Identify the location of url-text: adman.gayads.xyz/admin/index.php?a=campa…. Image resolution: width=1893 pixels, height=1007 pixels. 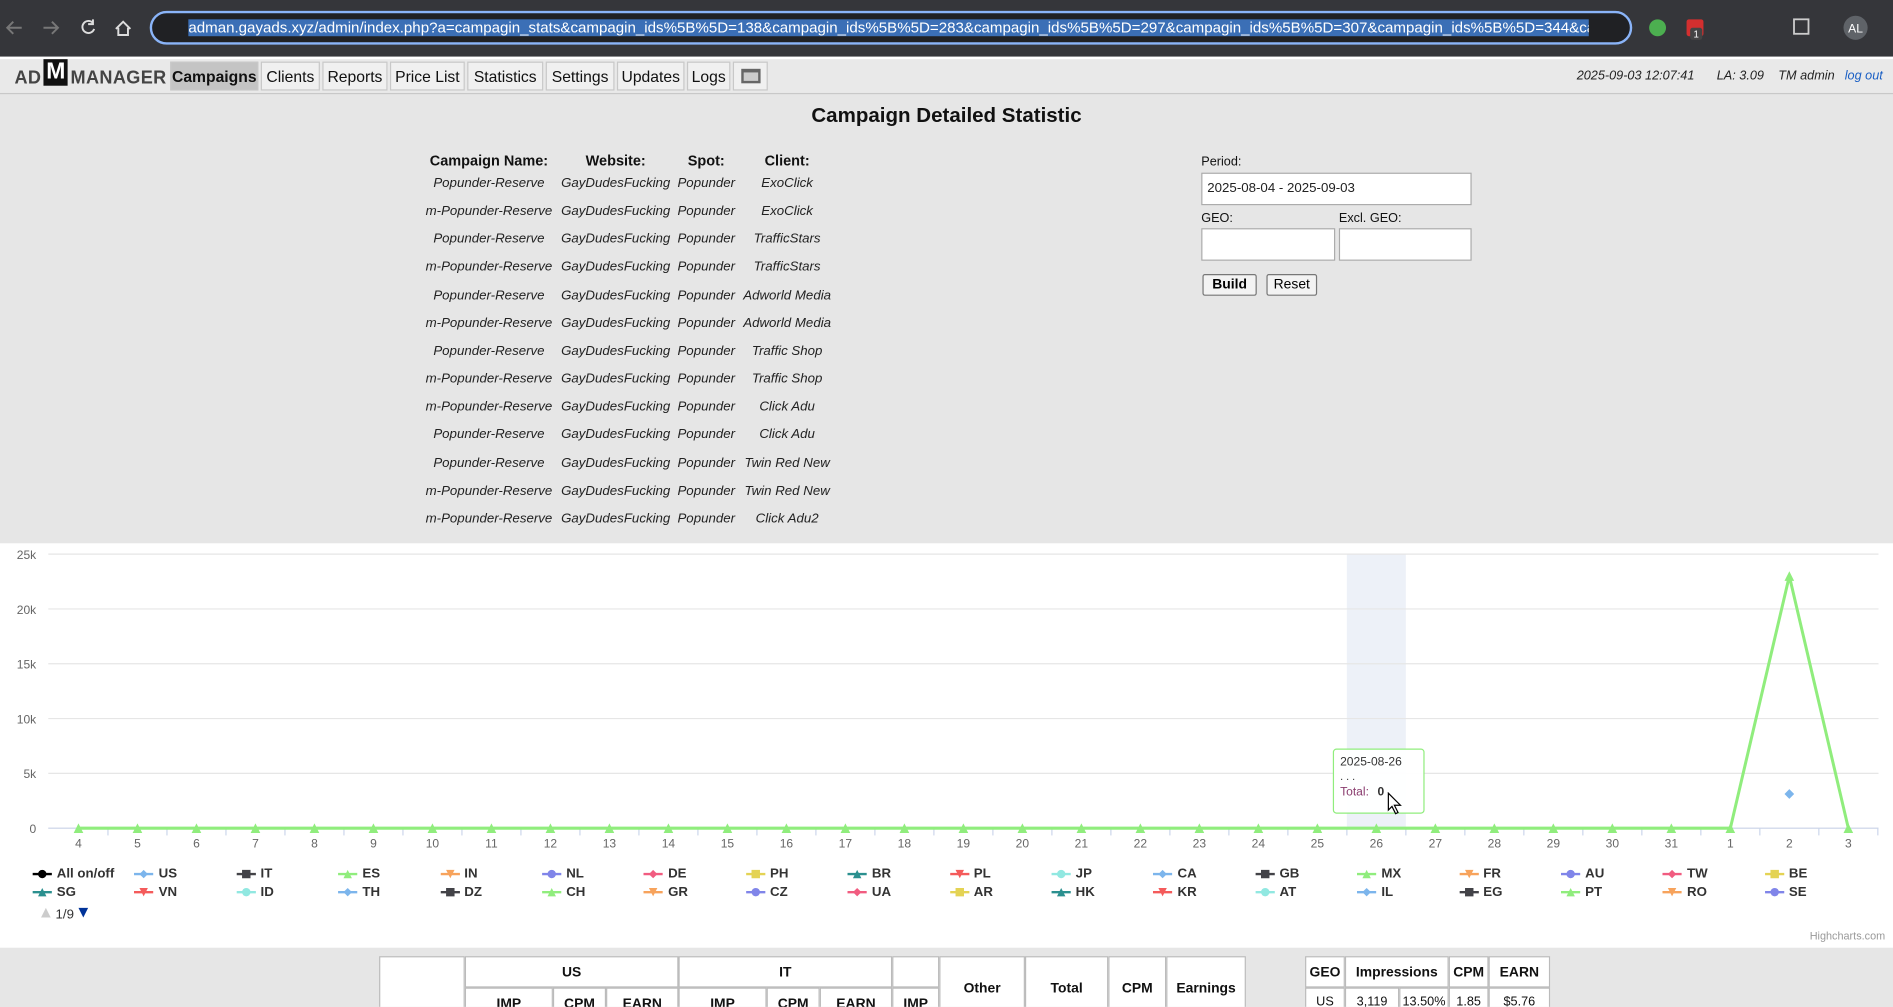
(888, 28).